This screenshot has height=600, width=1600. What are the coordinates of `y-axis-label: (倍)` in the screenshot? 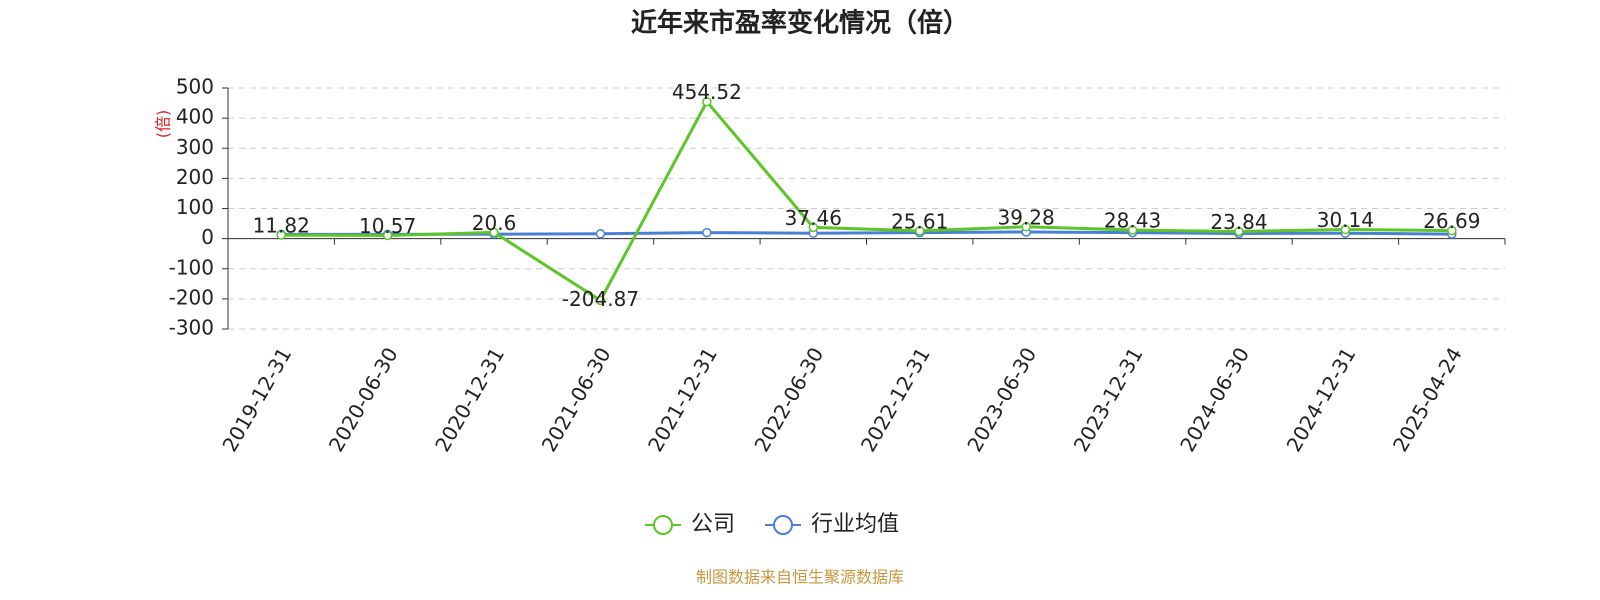 It's located at (163, 124).